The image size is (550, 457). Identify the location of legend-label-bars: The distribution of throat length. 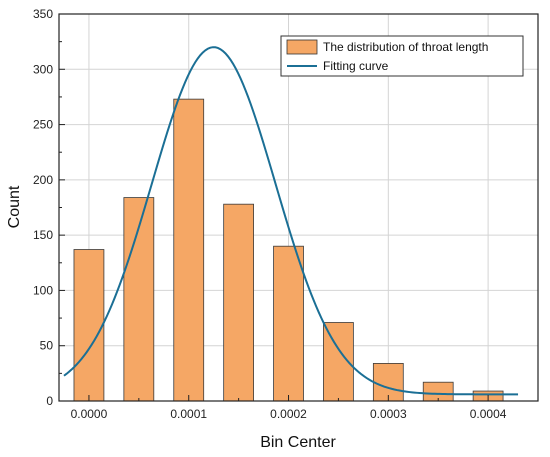
(405, 47).